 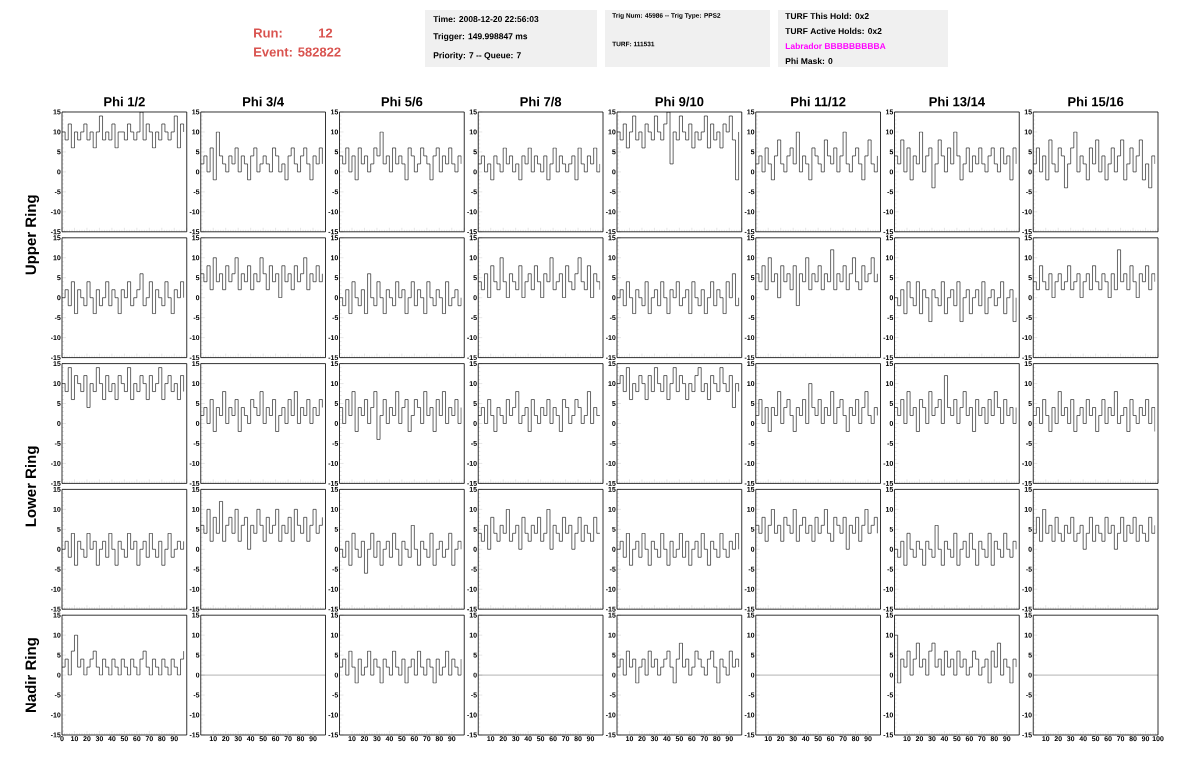 I want to click on y-axis-title: Upper Ring, so click(x=32, y=235).